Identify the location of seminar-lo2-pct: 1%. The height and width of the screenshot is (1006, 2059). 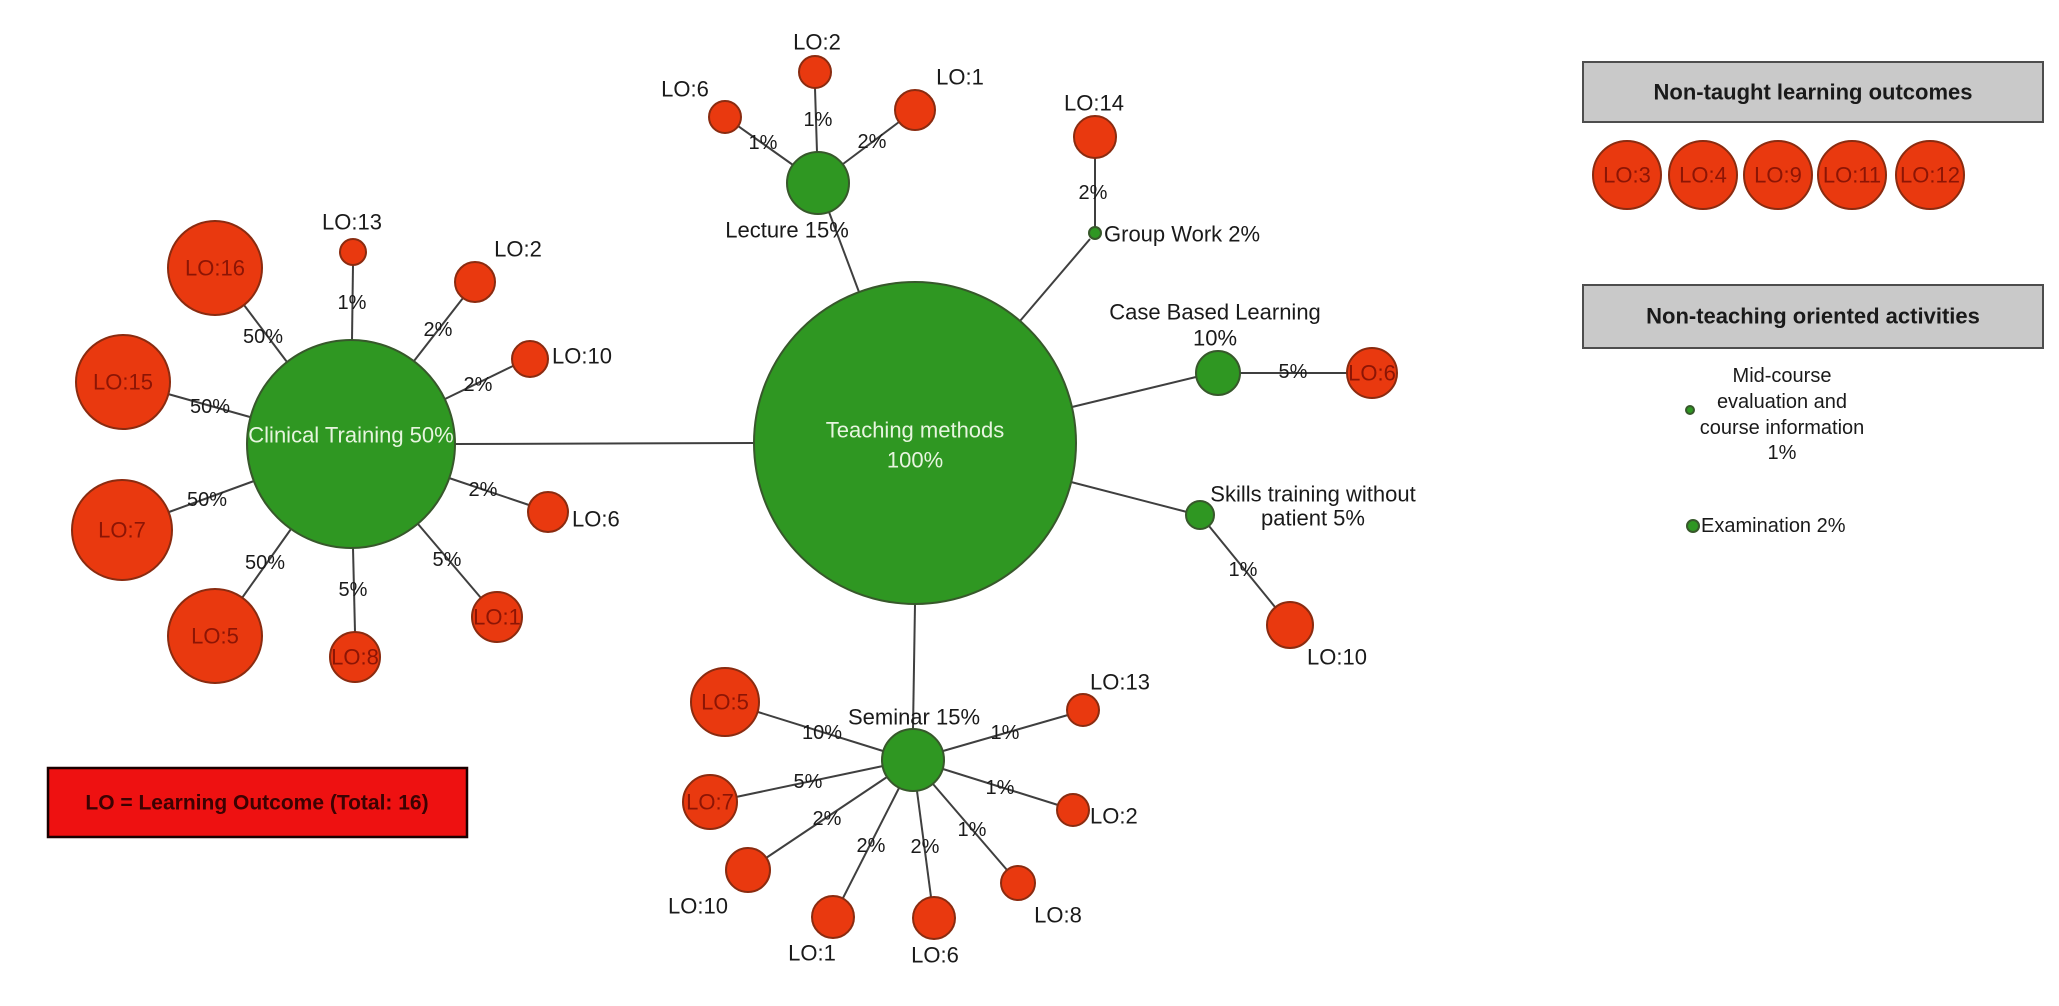
(1000, 788).